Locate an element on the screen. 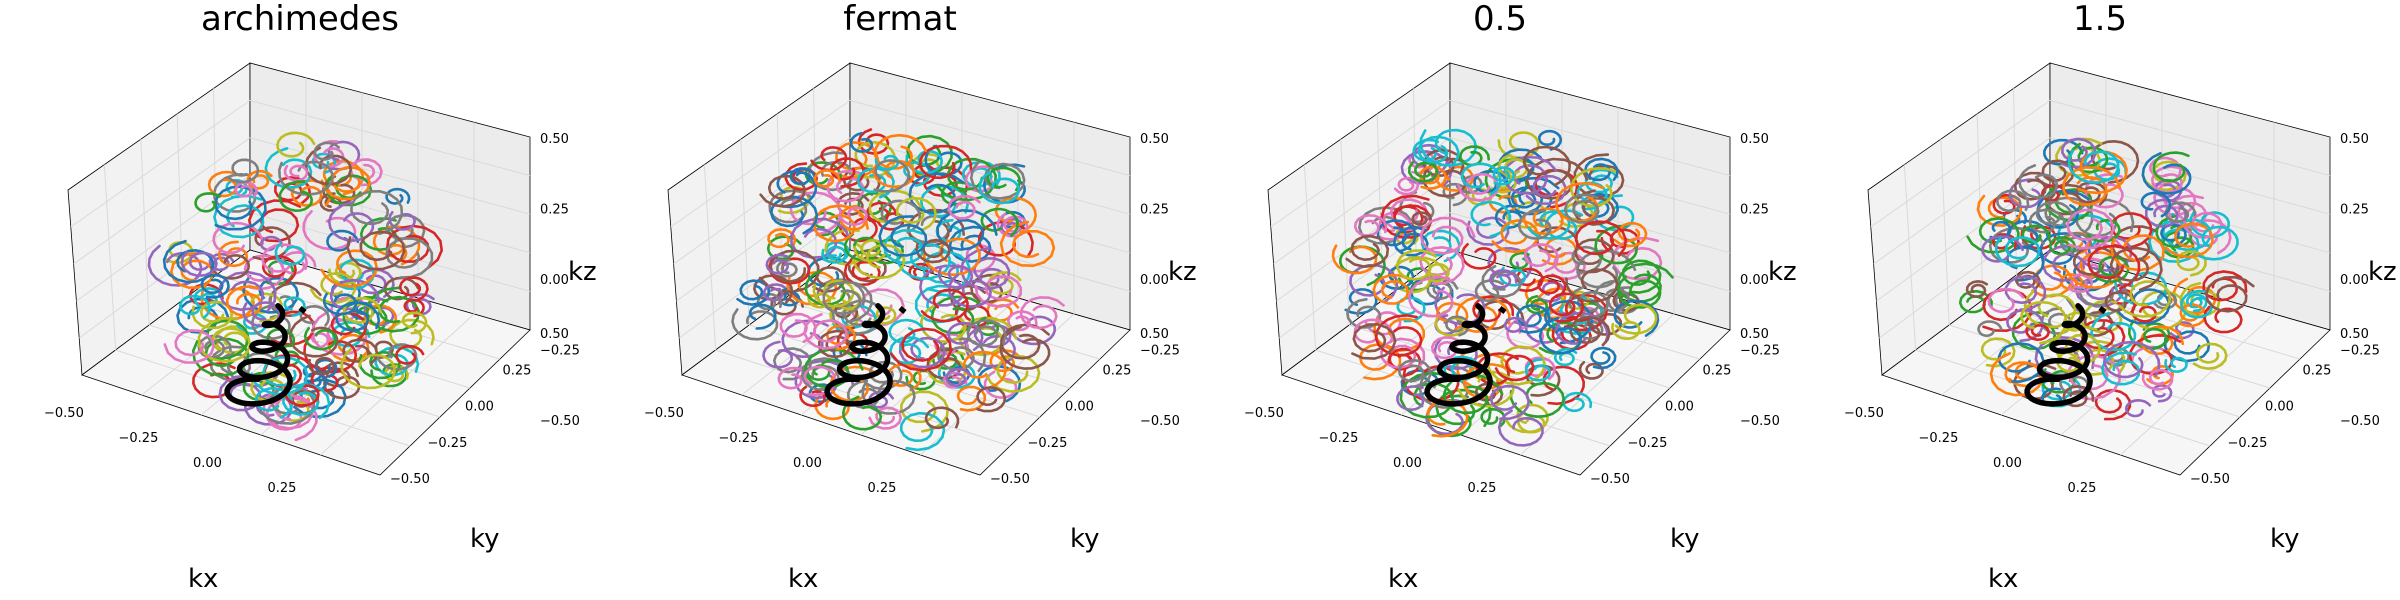  z-tick-label: 0.00 is located at coordinates (2354, 280).